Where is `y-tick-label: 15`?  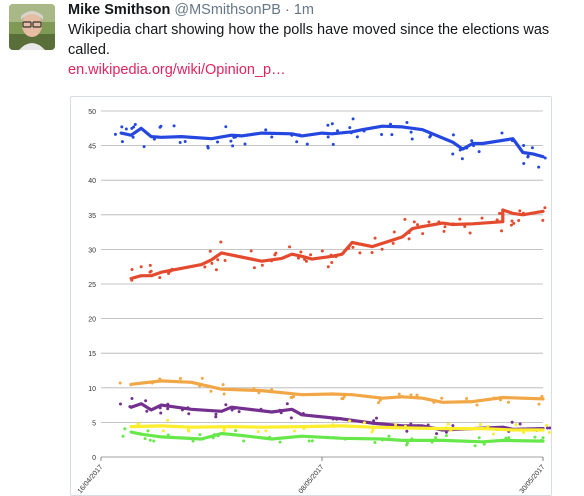 y-tick-label: 15 is located at coordinates (92, 354).